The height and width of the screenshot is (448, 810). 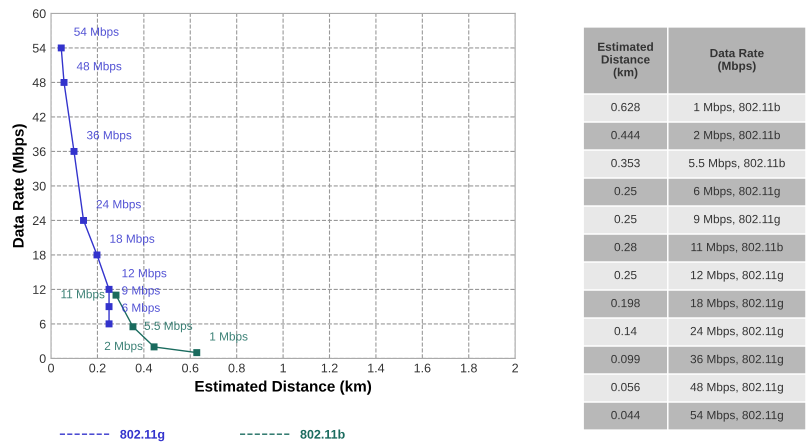 I want to click on text: 0.099, so click(x=625, y=359).